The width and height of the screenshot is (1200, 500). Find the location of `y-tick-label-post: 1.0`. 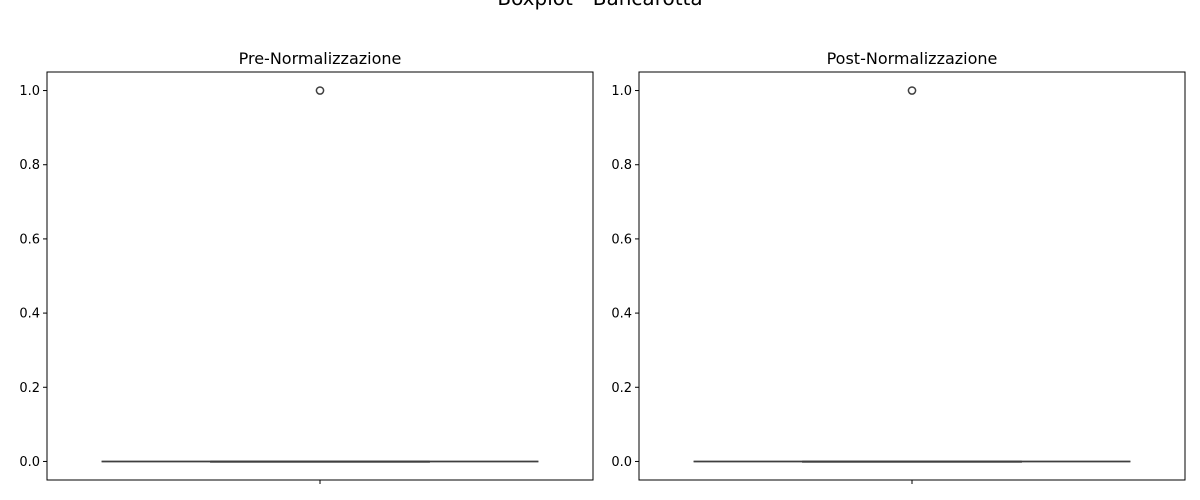

y-tick-label-post: 1.0 is located at coordinates (621, 91).